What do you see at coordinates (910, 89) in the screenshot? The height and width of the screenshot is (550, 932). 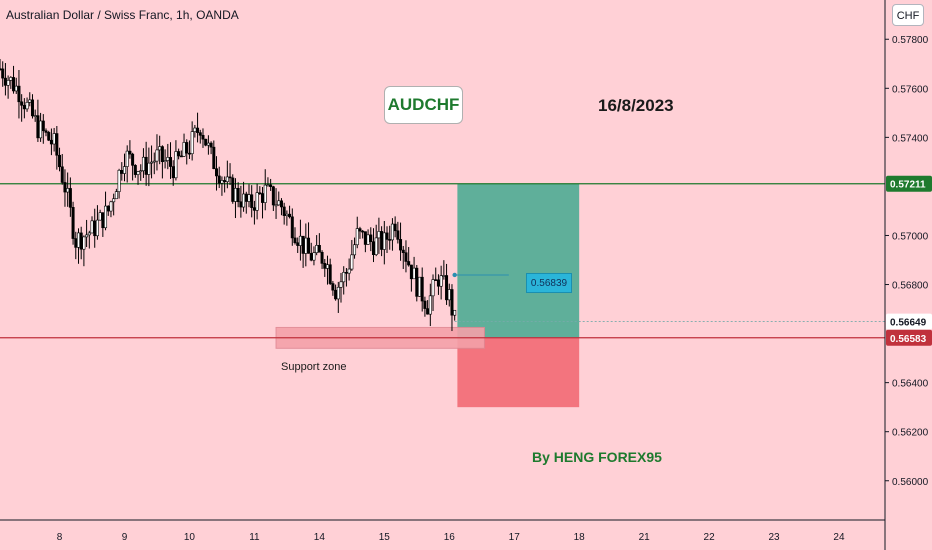 I see `y-tick-label: 0.57600` at bounding box center [910, 89].